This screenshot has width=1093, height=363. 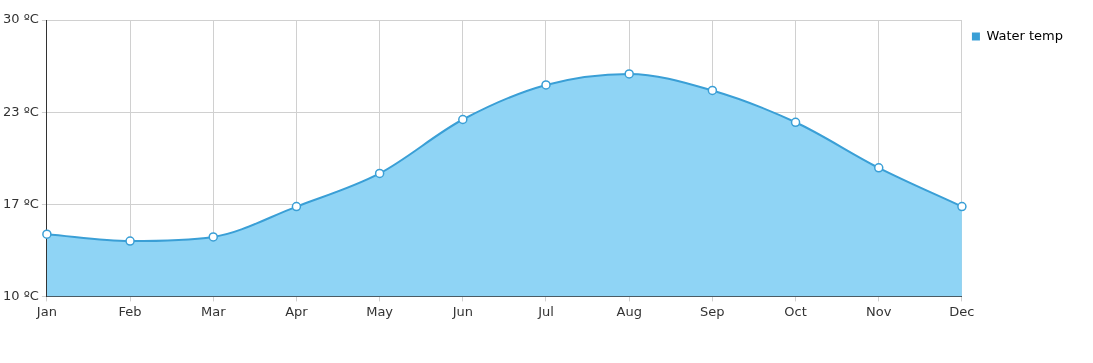 I want to click on x-tick-label: Jan, so click(x=46, y=311).